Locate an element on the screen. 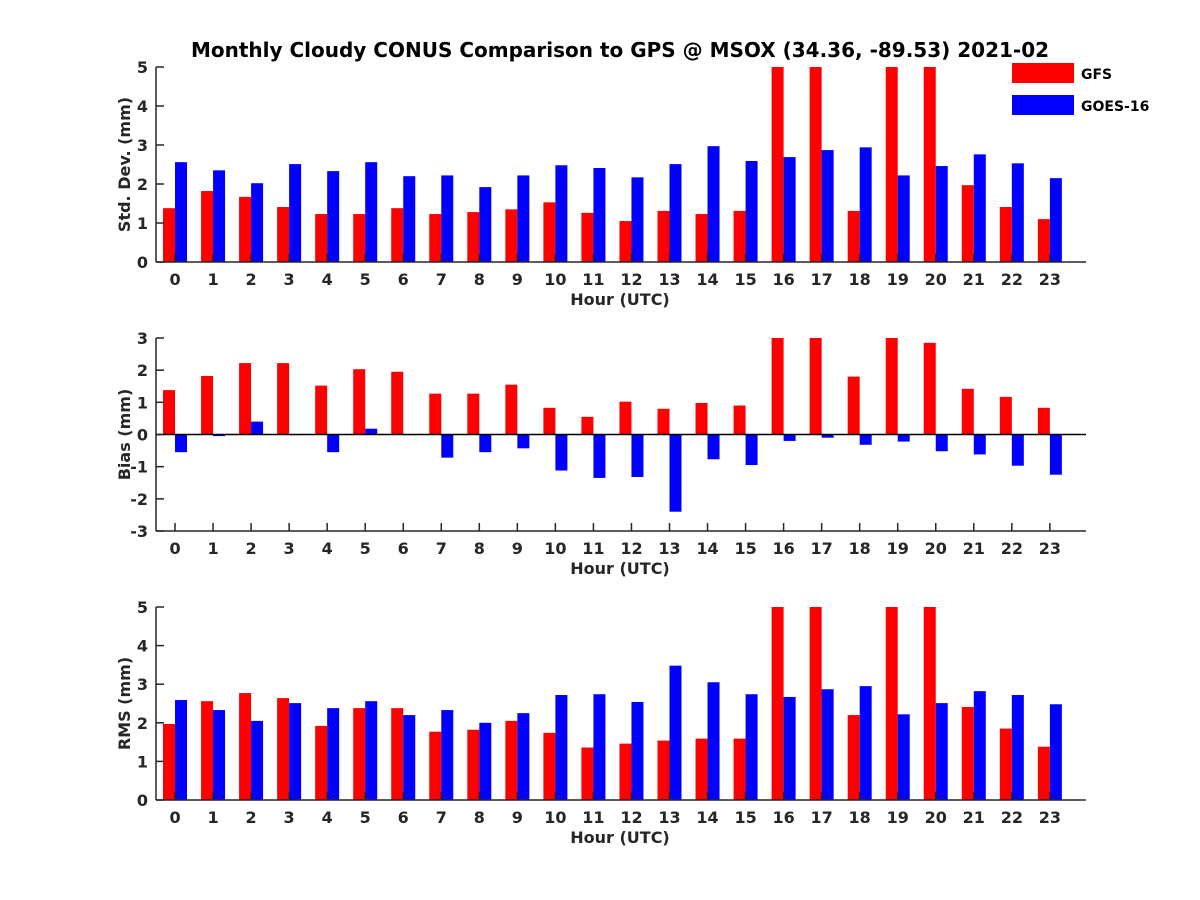 This screenshot has height=900, width=1200. legend: GFS GOES-16 is located at coordinates (1080, 89).